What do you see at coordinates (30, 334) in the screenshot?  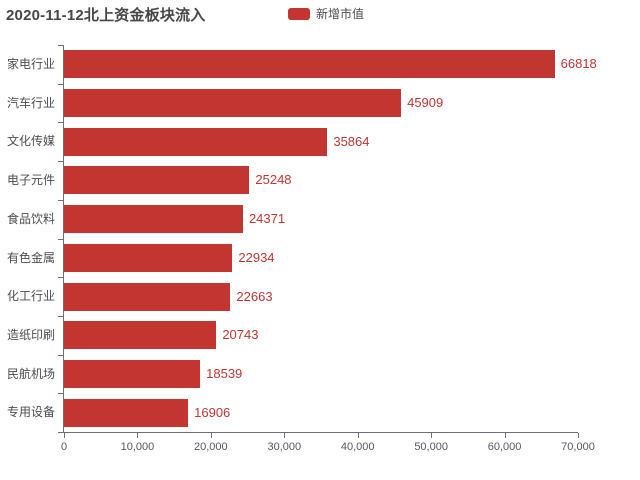 I see `category-label: 造纸印刷` at bounding box center [30, 334].